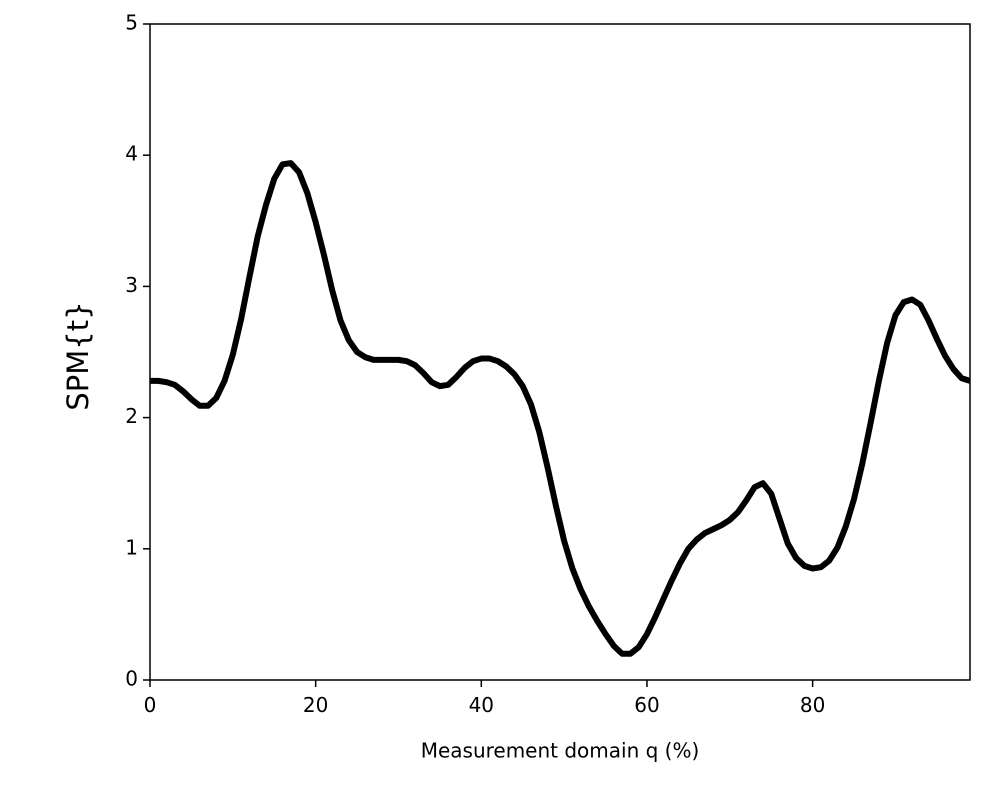 The image size is (1000, 800). I want to click on y-axis-label: SPM{t}, so click(78, 355).